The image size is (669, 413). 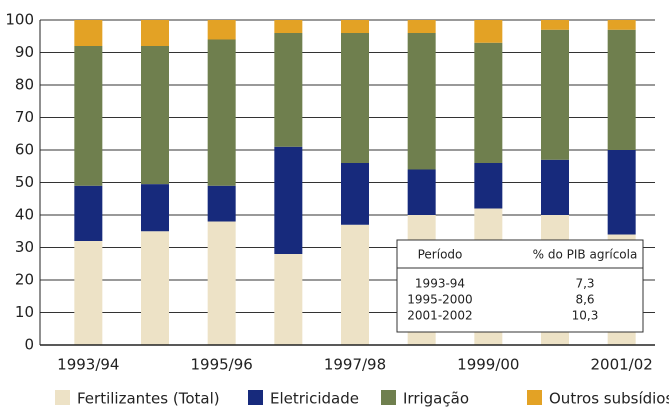 What do you see at coordinates (585, 255) in the screenshot?
I see `table-header: % do PIB agrícola` at bounding box center [585, 255].